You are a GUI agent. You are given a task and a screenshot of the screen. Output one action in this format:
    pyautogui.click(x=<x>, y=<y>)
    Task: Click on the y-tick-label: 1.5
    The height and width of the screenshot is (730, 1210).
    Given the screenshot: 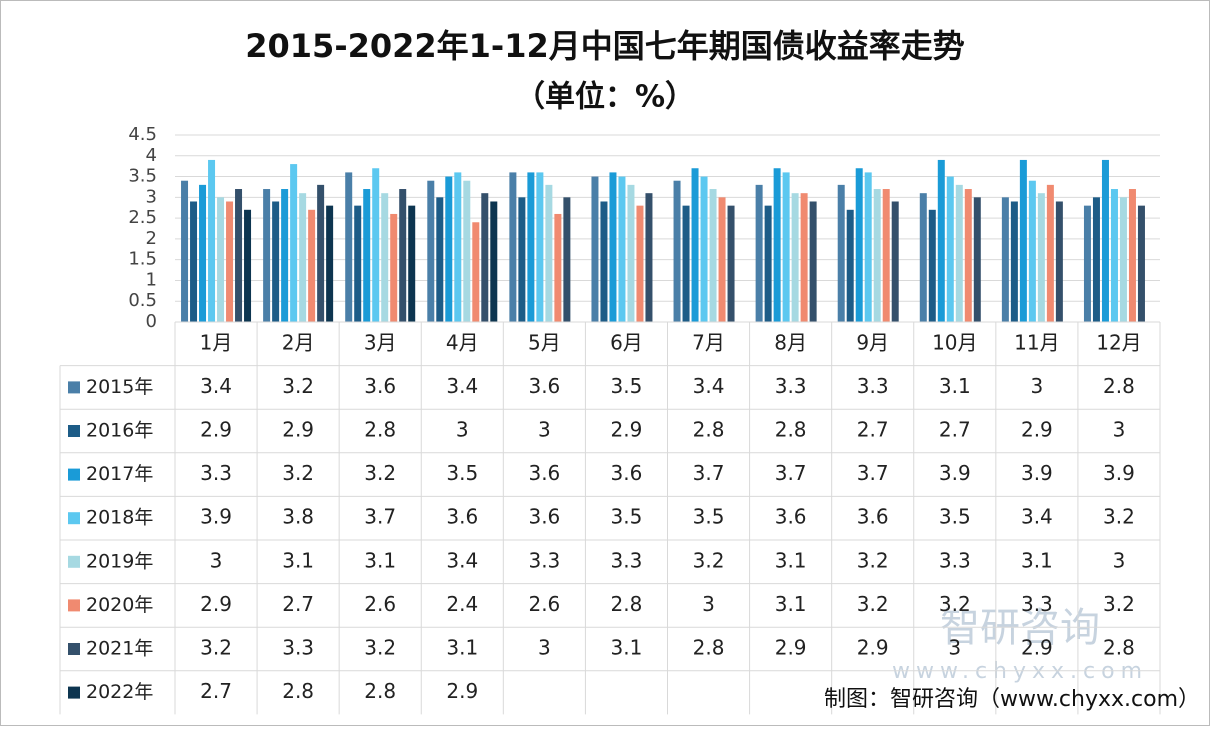 What is the action you would take?
    pyautogui.click(x=142, y=259)
    